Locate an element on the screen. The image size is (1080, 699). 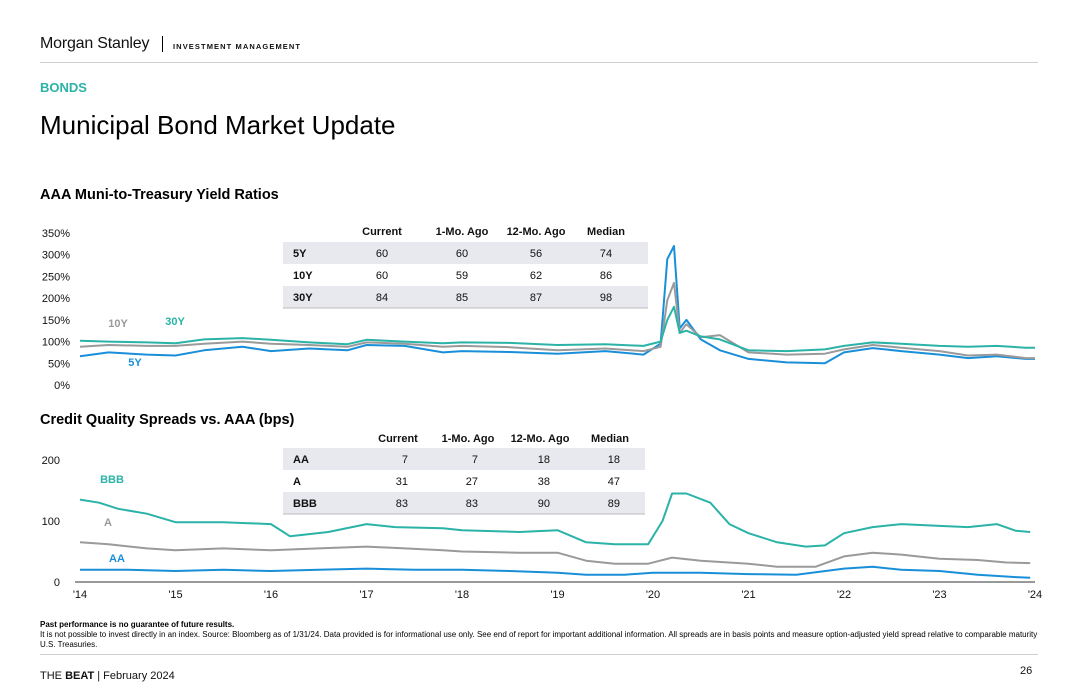
series-label: 10Y is located at coordinates (118, 324).